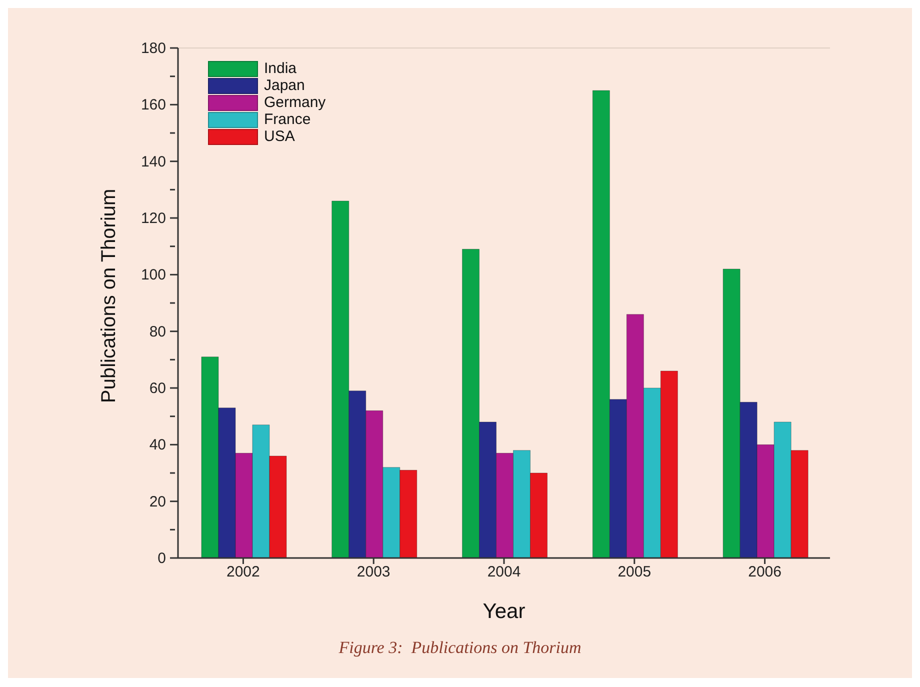 The height and width of the screenshot is (687, 920). Describe the element at coordinates (295, 102) in the screenshot. I see `legend-label: Germany` at that location.